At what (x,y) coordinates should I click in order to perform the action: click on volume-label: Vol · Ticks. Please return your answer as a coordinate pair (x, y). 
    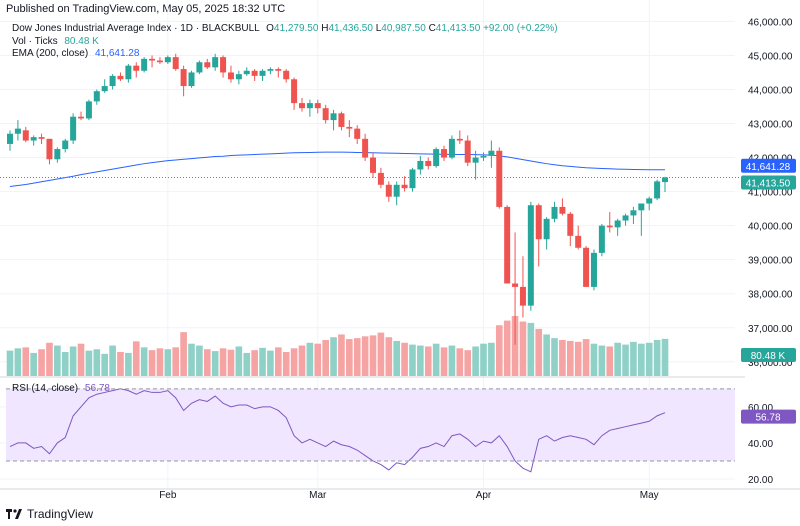
    Looking at the image, I should click on (35, 41).